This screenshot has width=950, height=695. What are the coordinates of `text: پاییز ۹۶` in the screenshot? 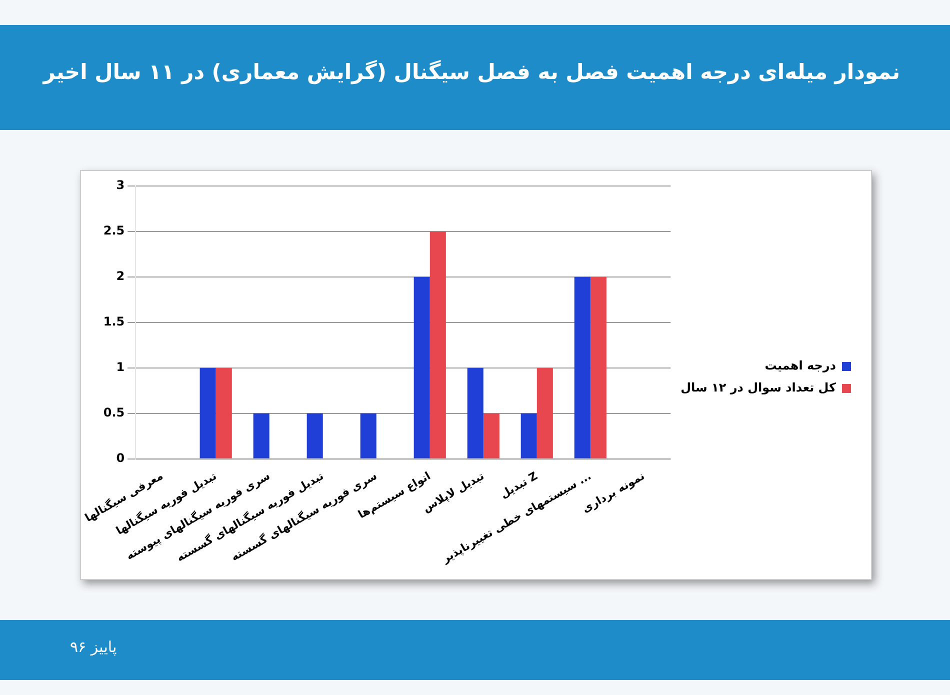 It's located at (93, 647).